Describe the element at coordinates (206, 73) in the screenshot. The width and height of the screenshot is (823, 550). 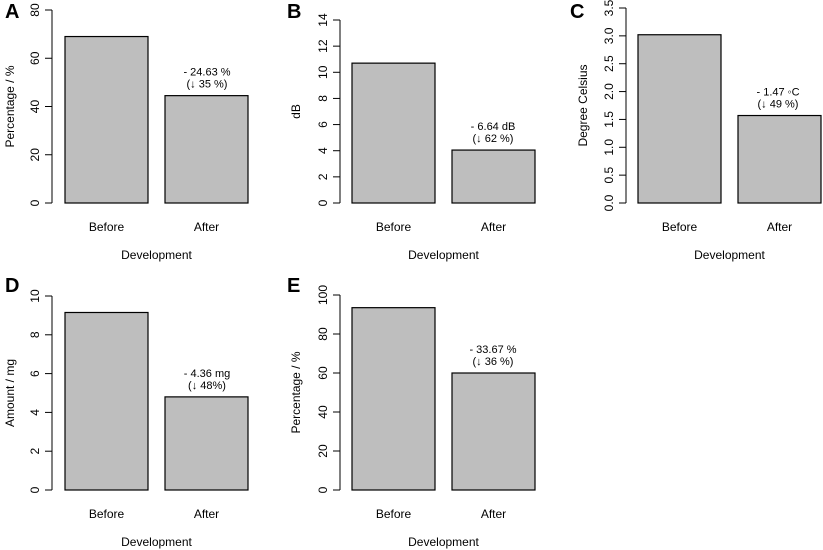
I see `change-annotation: - 24.63 %` at that location.